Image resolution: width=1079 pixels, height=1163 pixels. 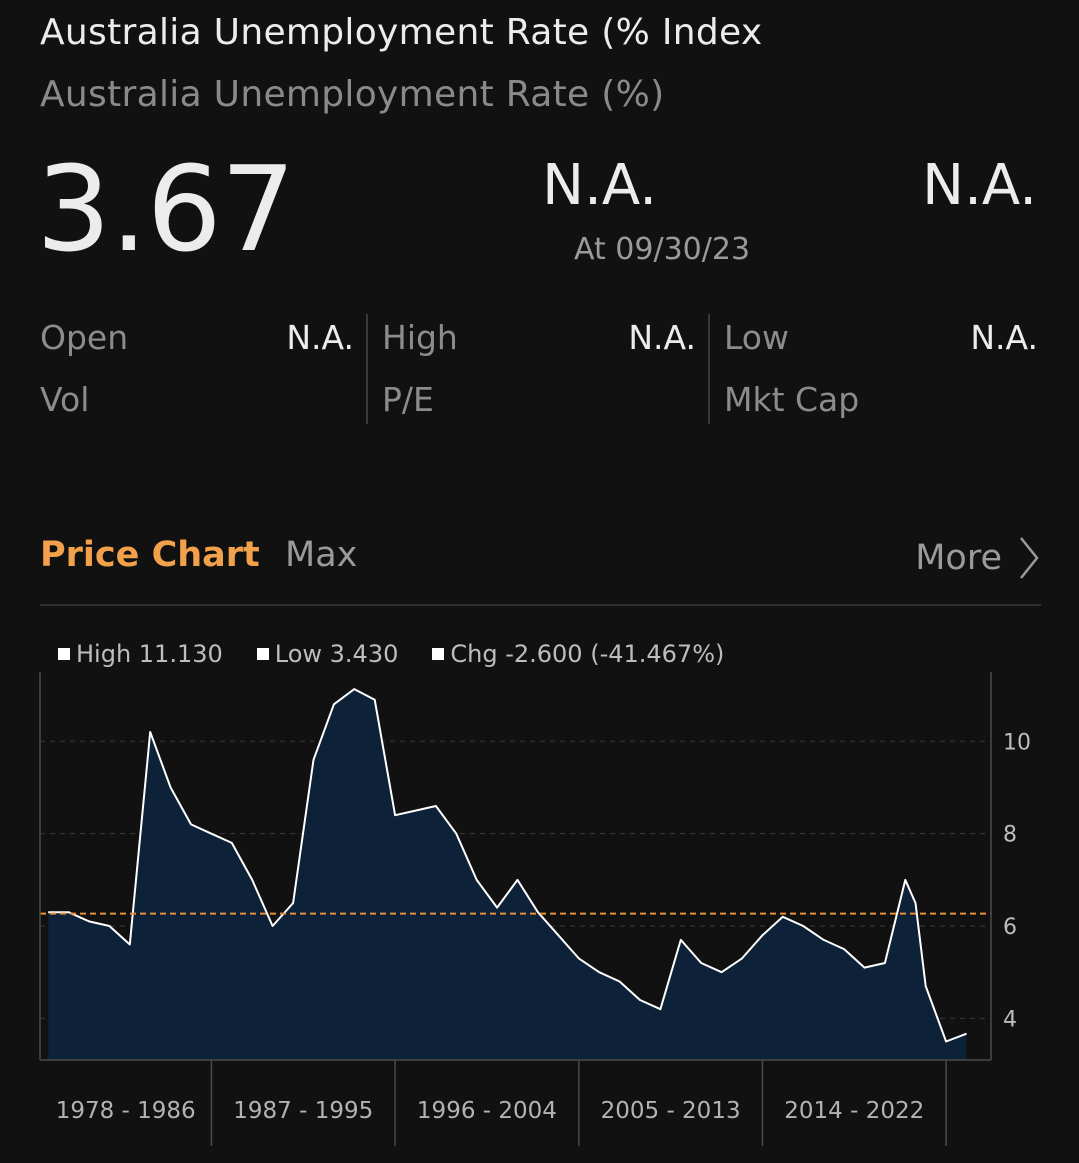 What do you see at coordinates (979, 185) in the screenshot?
I see `price-change-percent: N.A.` at bounding box center [979, 185].